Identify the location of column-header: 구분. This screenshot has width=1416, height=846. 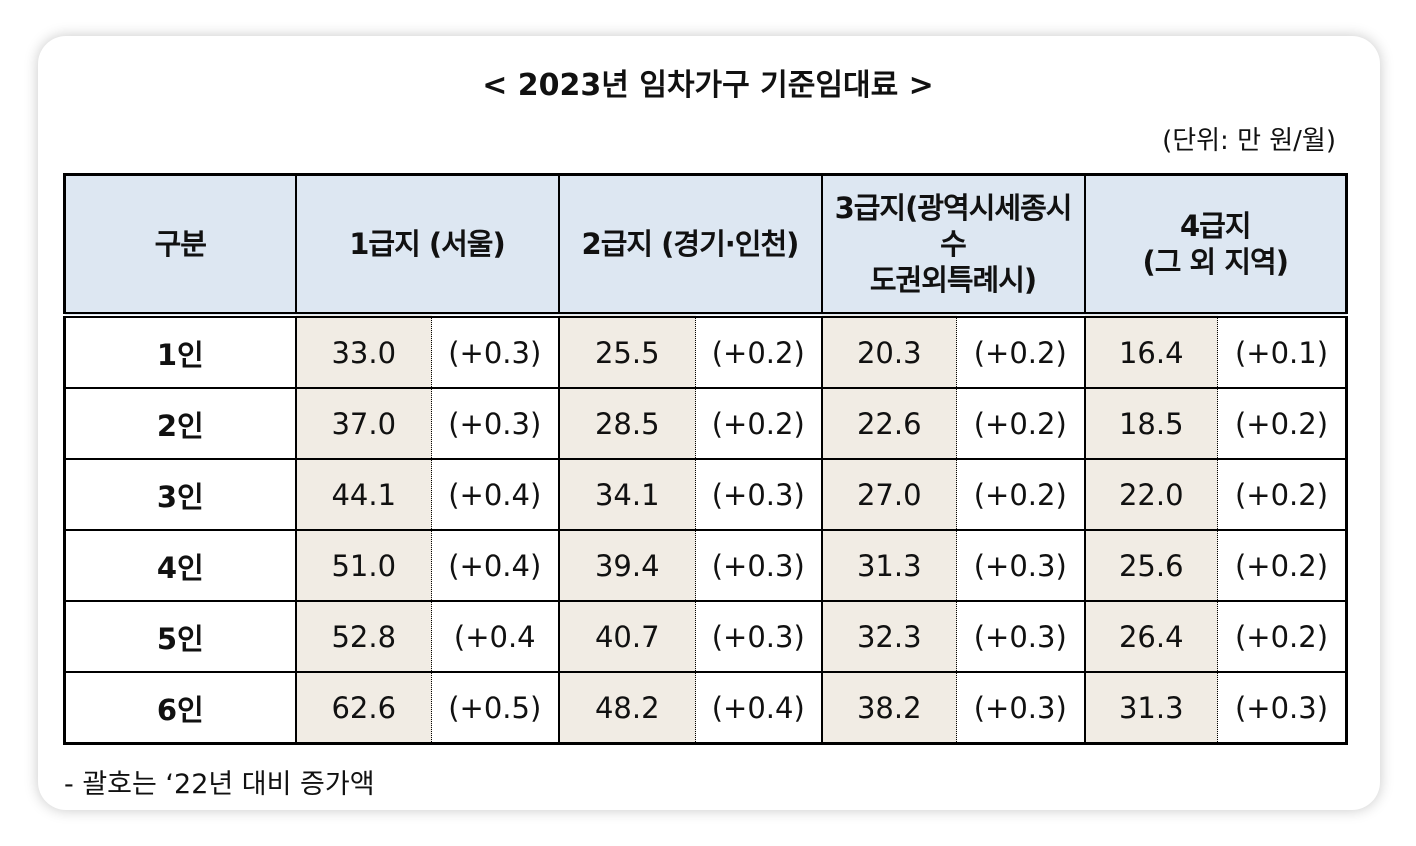
(180, 245).